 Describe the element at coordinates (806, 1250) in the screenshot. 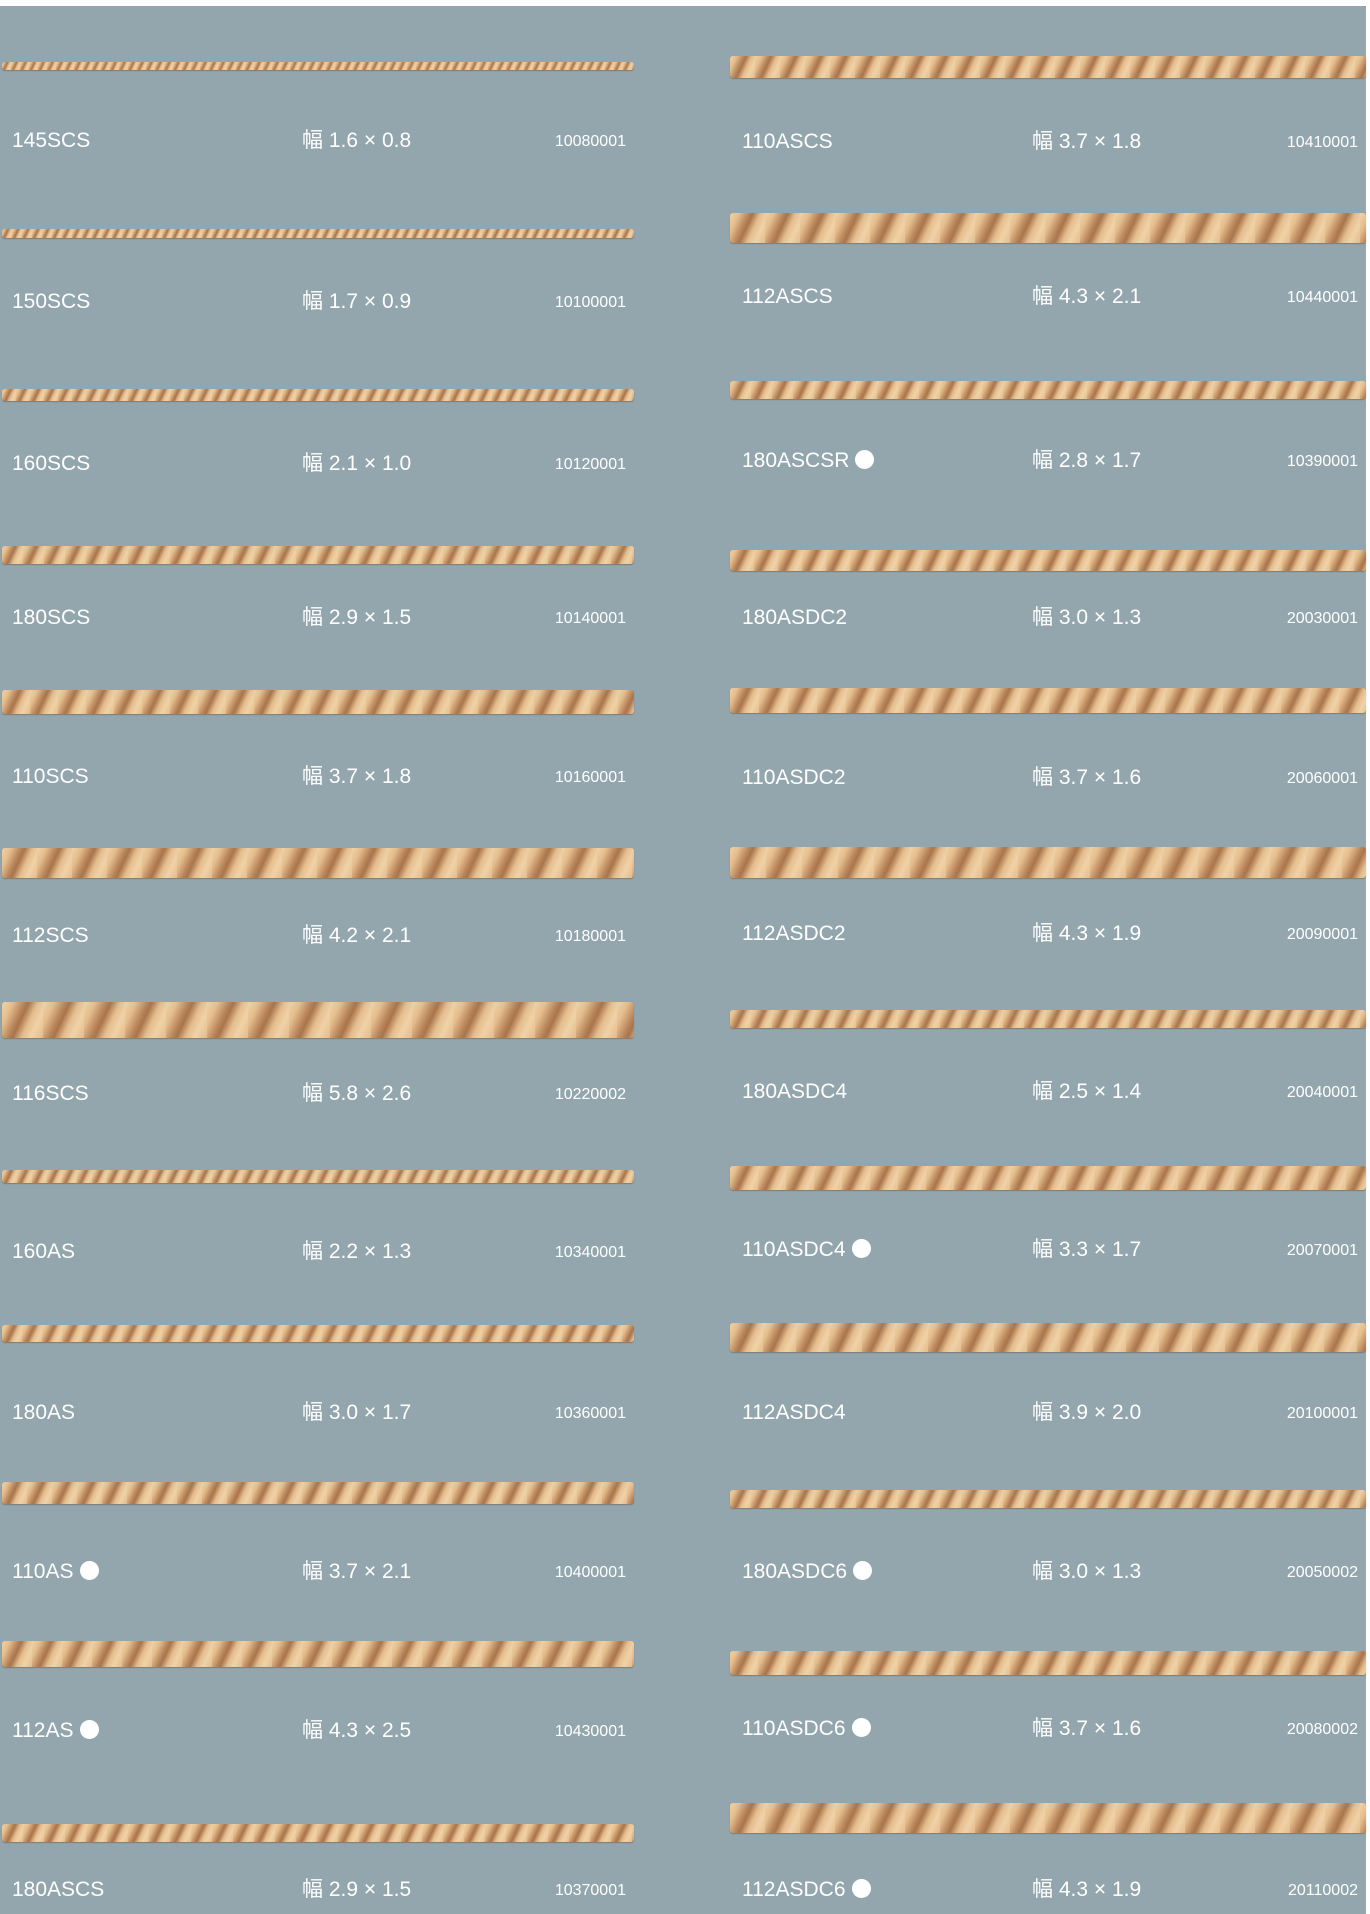

I see `chain-code: 110ASDC4` at that location.